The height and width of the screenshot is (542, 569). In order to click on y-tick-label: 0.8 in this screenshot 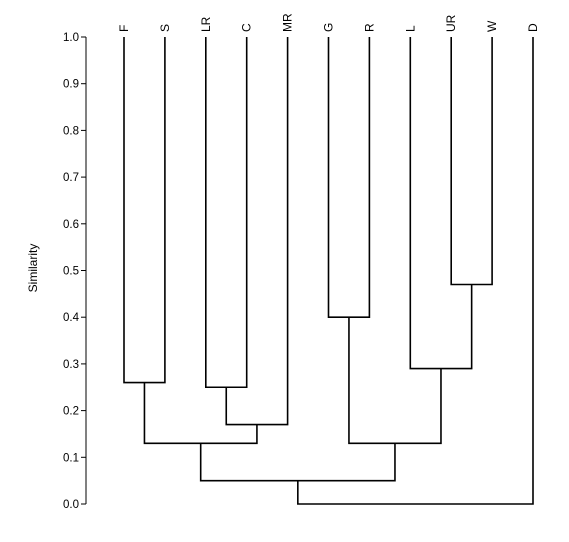, I will do `click(71, 131)`.